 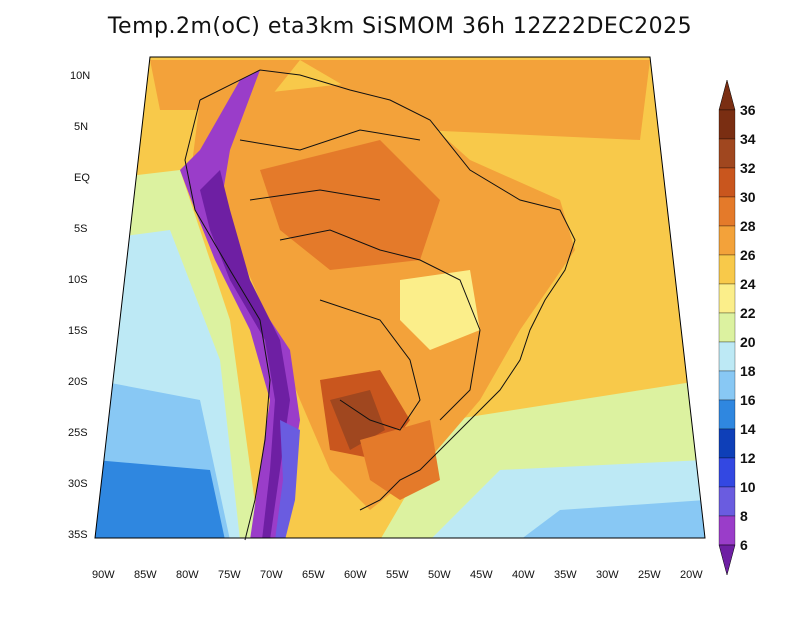 I want to click on lon-label: 30W, so click(x=607, y=575).